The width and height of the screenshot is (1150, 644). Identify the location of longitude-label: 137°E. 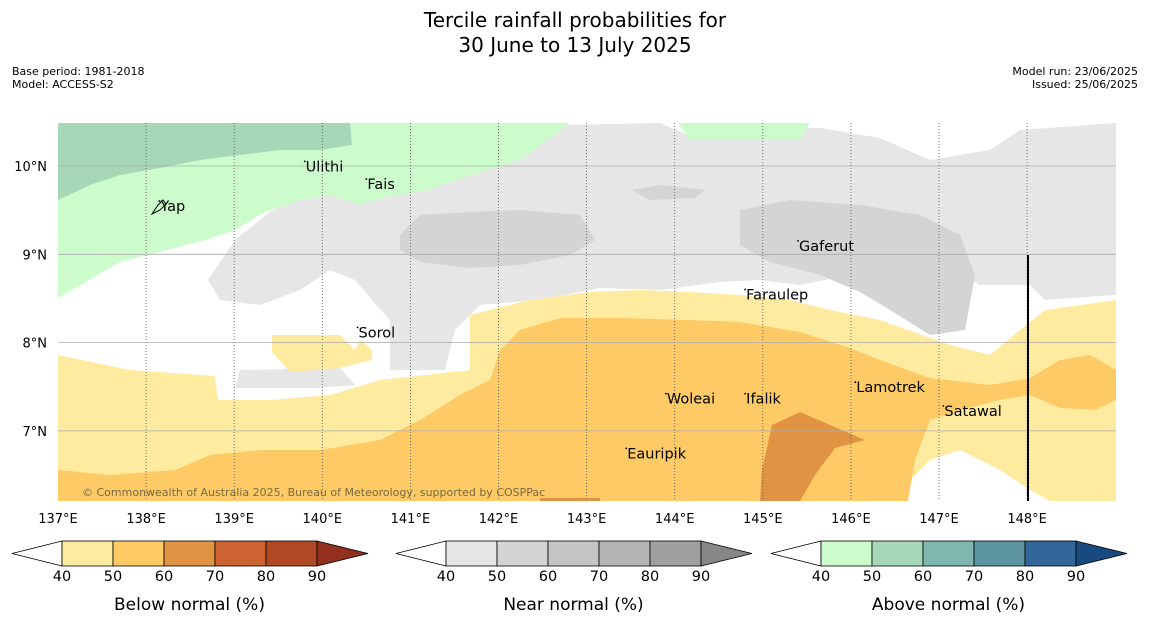
(58, 519).